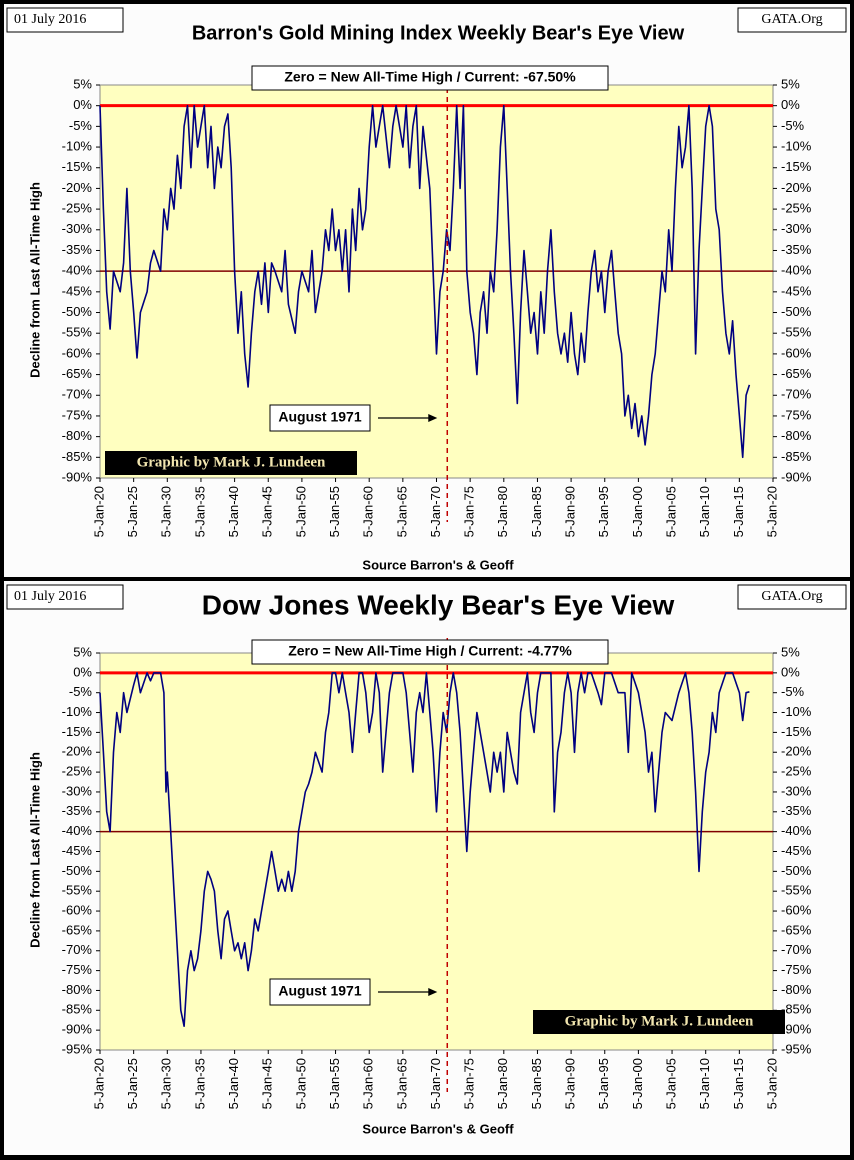  I want to click on y-tick-label: -95%, so click(77, 1048).